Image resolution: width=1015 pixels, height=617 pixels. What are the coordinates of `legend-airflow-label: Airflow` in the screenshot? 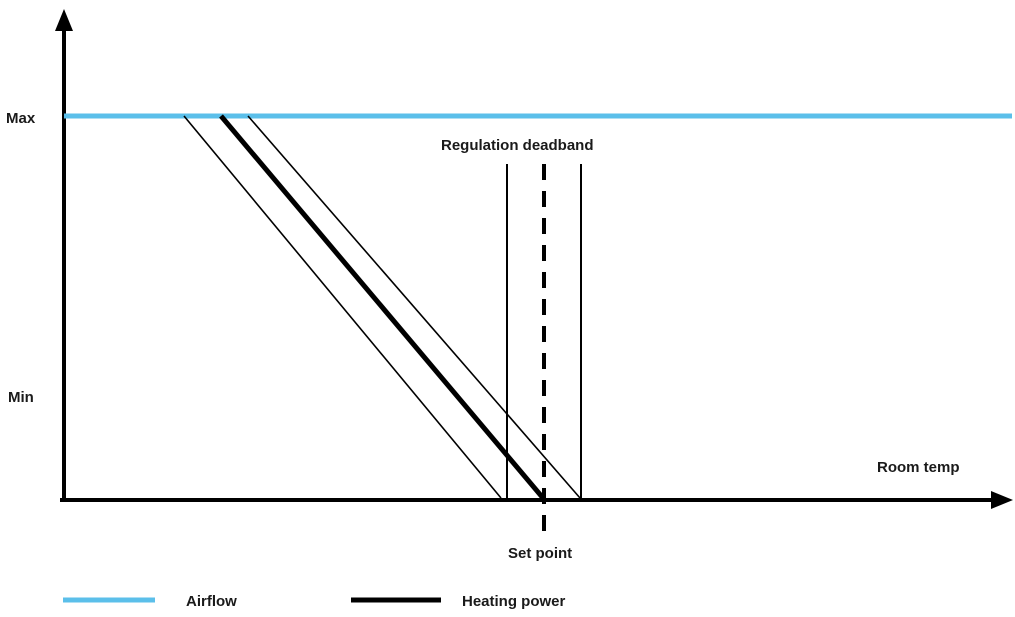 It's located at (211, 601).